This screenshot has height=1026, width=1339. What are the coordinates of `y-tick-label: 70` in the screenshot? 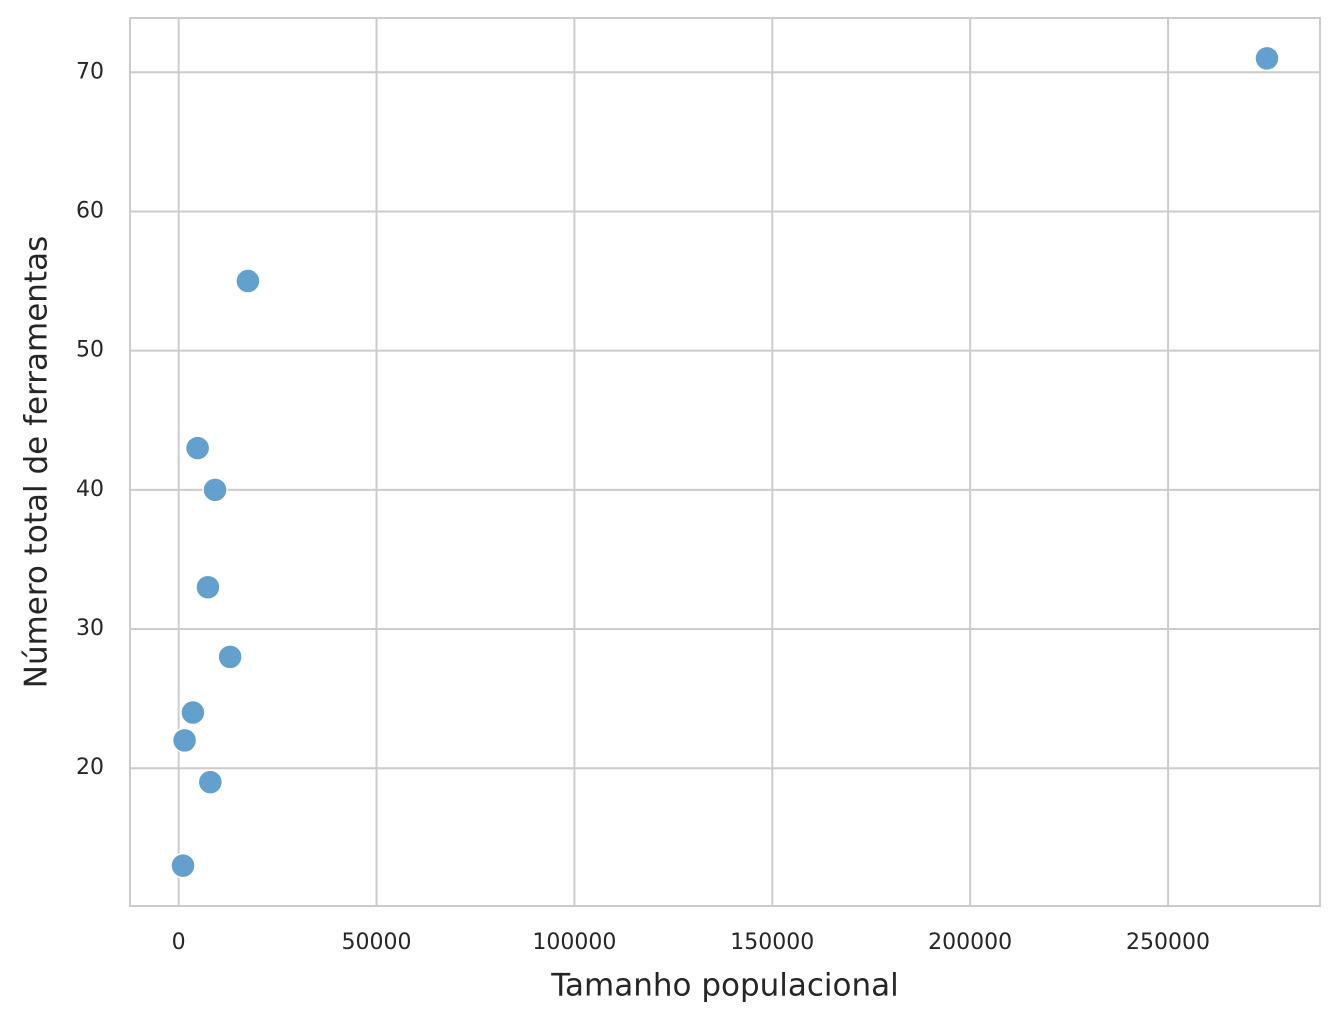 It's located at (90, 71).